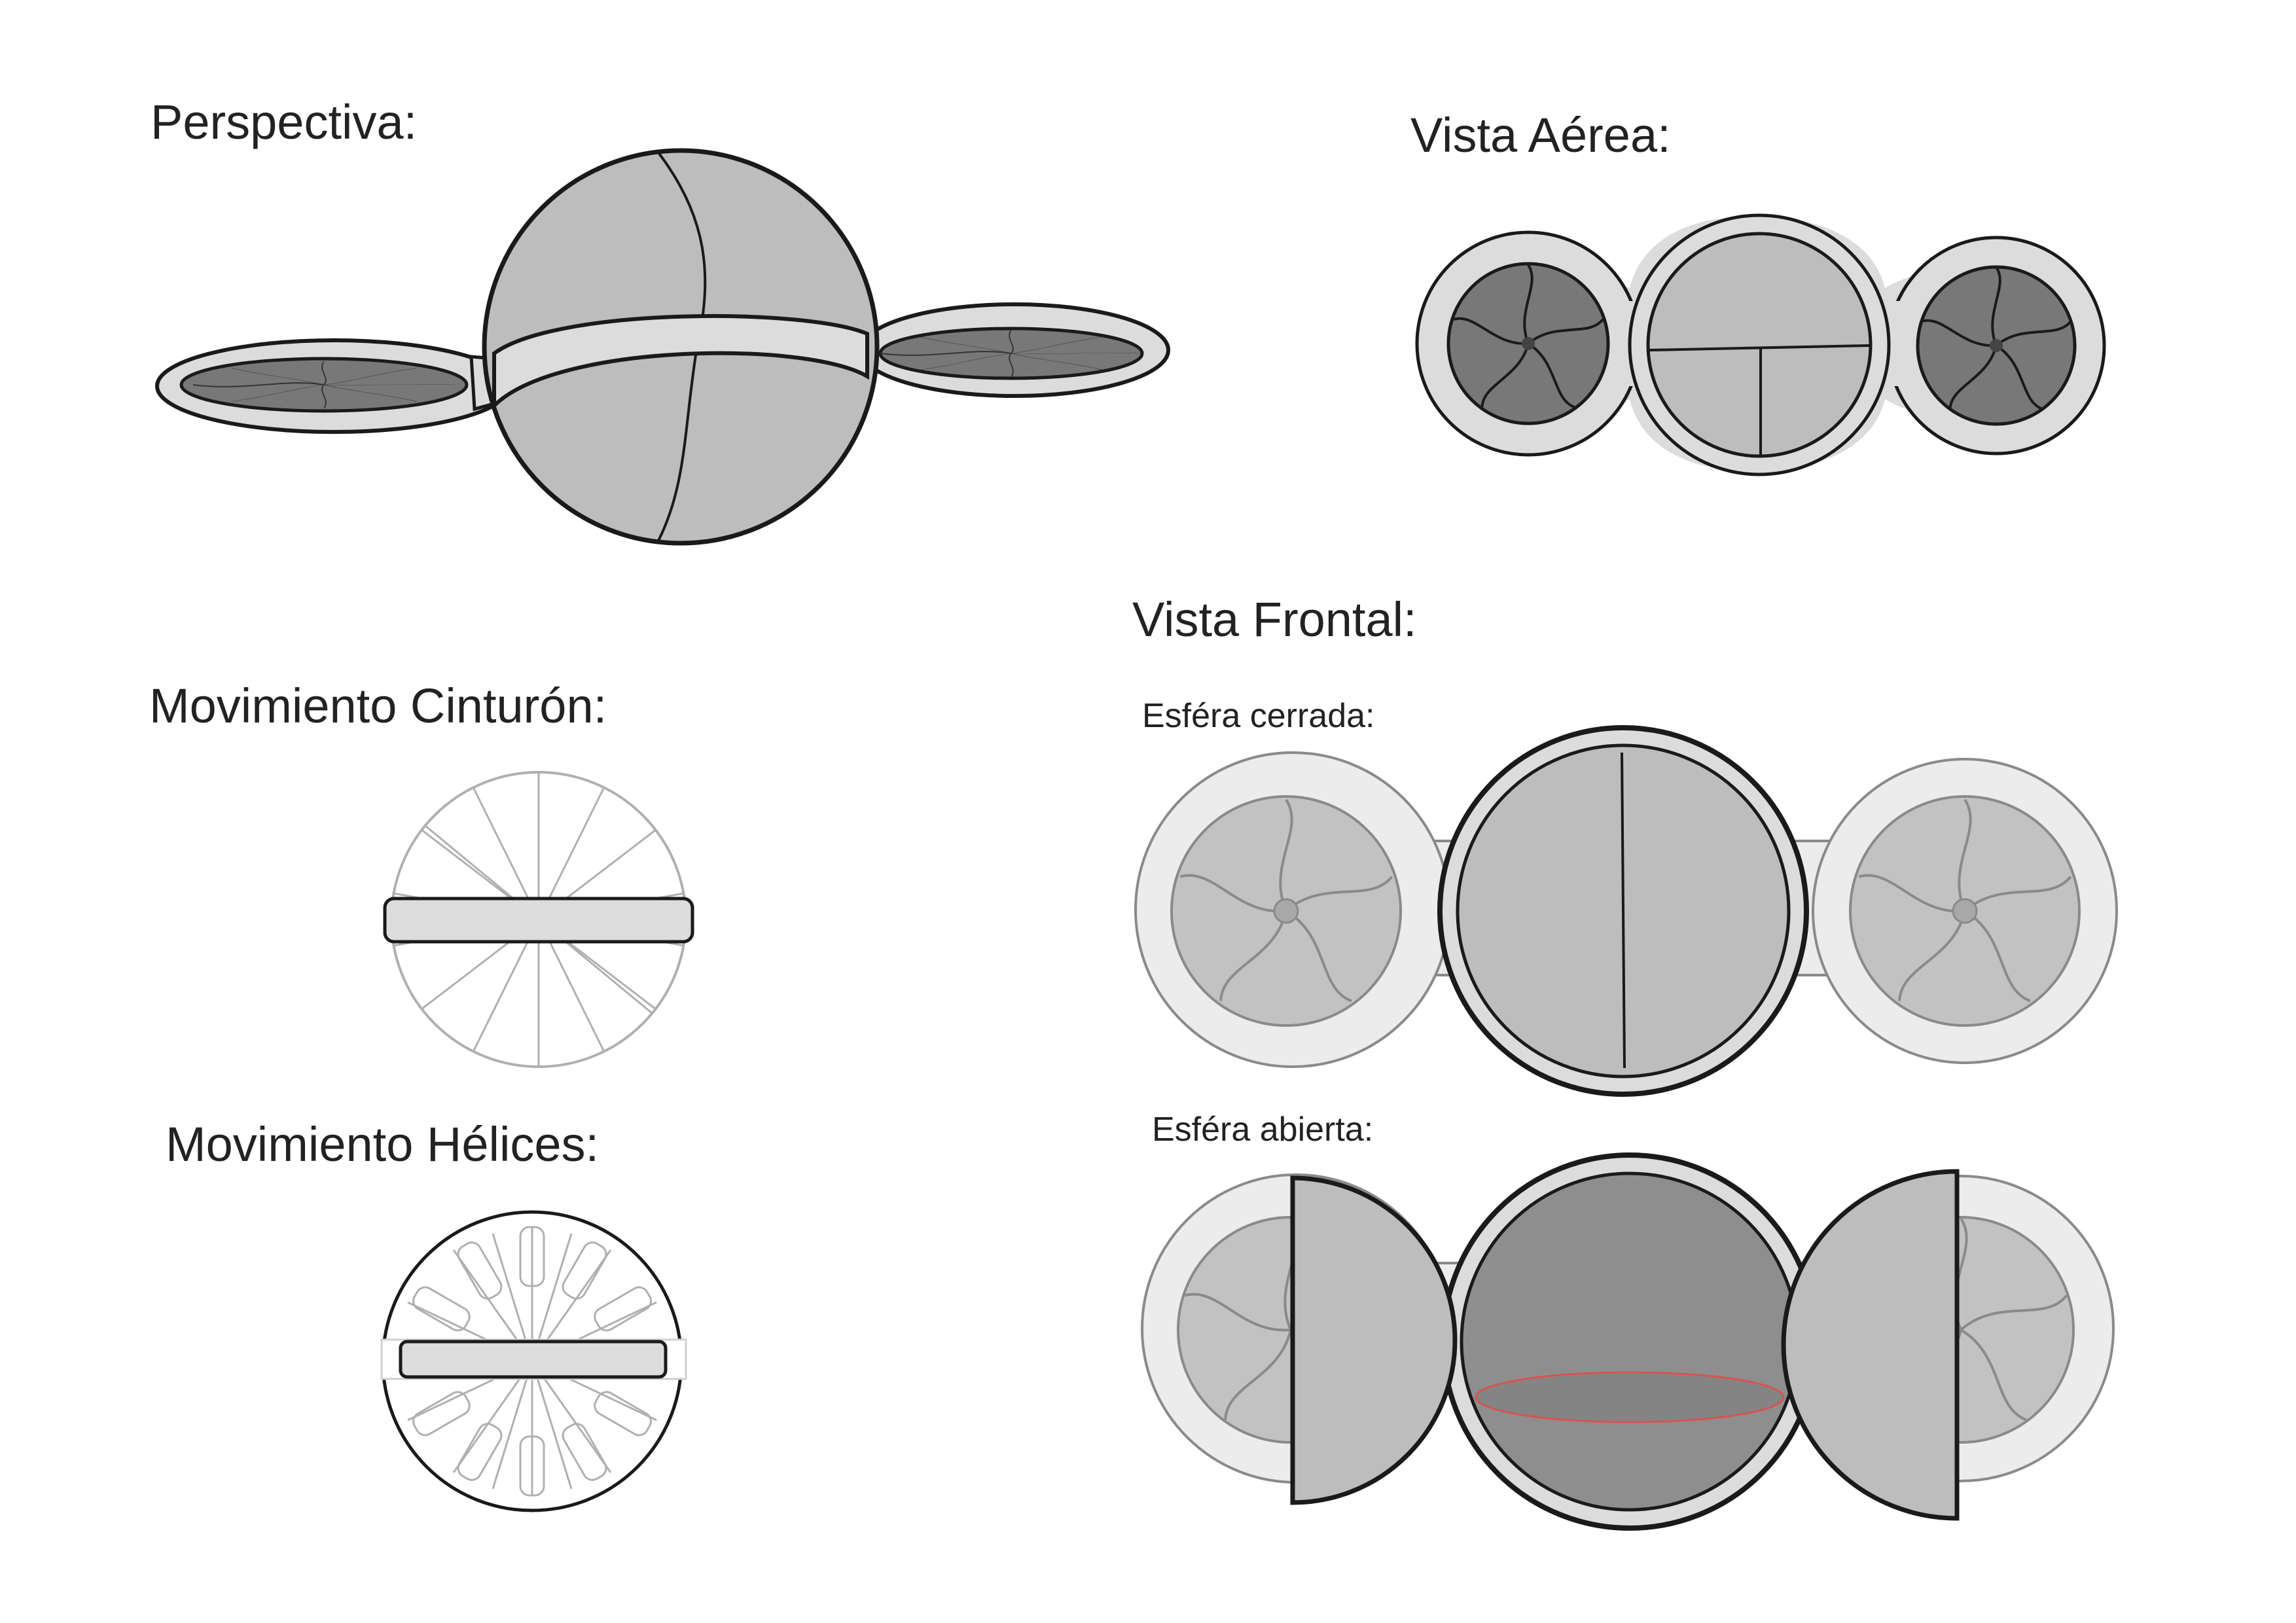  I want to click on vista-frontal-title: Vista Frontal:, so click(1274, 619).